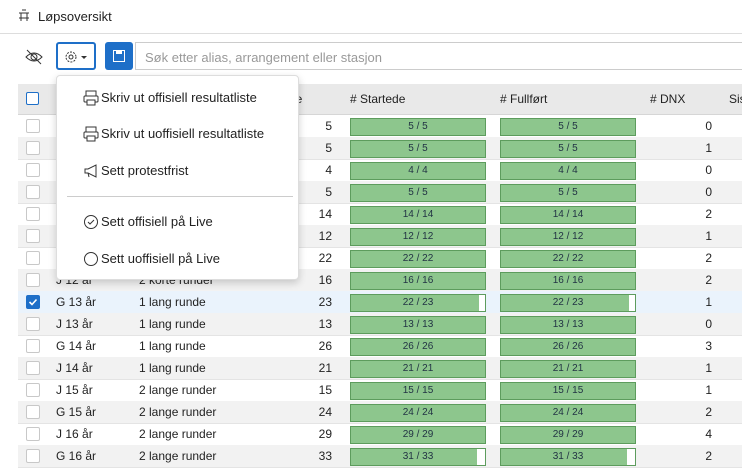 The height and width of the screenshot is (475, 742). I want to click on table-row: G 14 år 1 lang runde 26 26 / 26 26 / 26 3, so click(380, 346).